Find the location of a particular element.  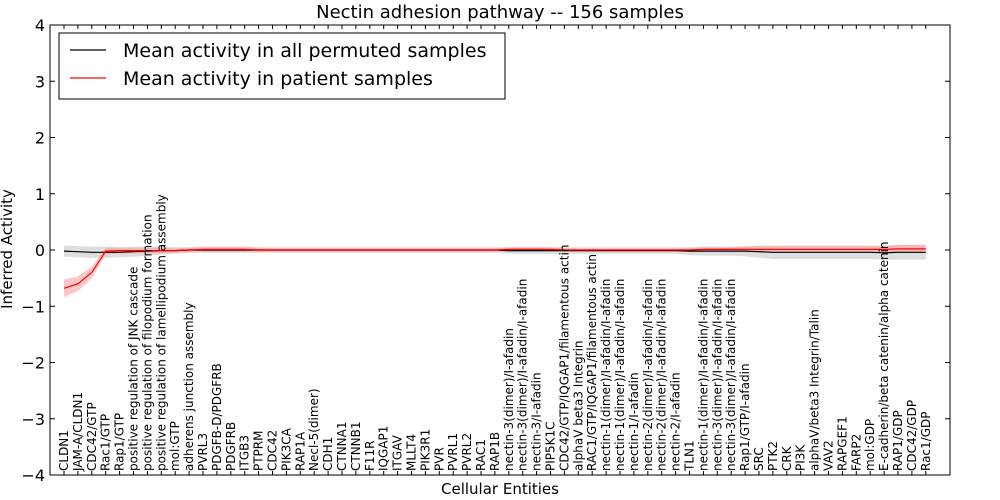

x-tick-label: CDC42/GTP is located at coordinates (92, 436).